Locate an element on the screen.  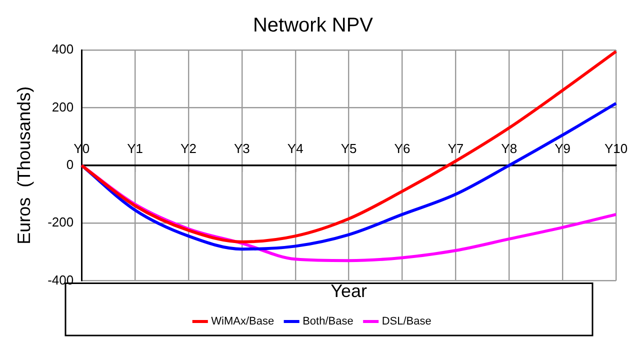
y-tick-label: -200 is located at coordinates (61, 222).